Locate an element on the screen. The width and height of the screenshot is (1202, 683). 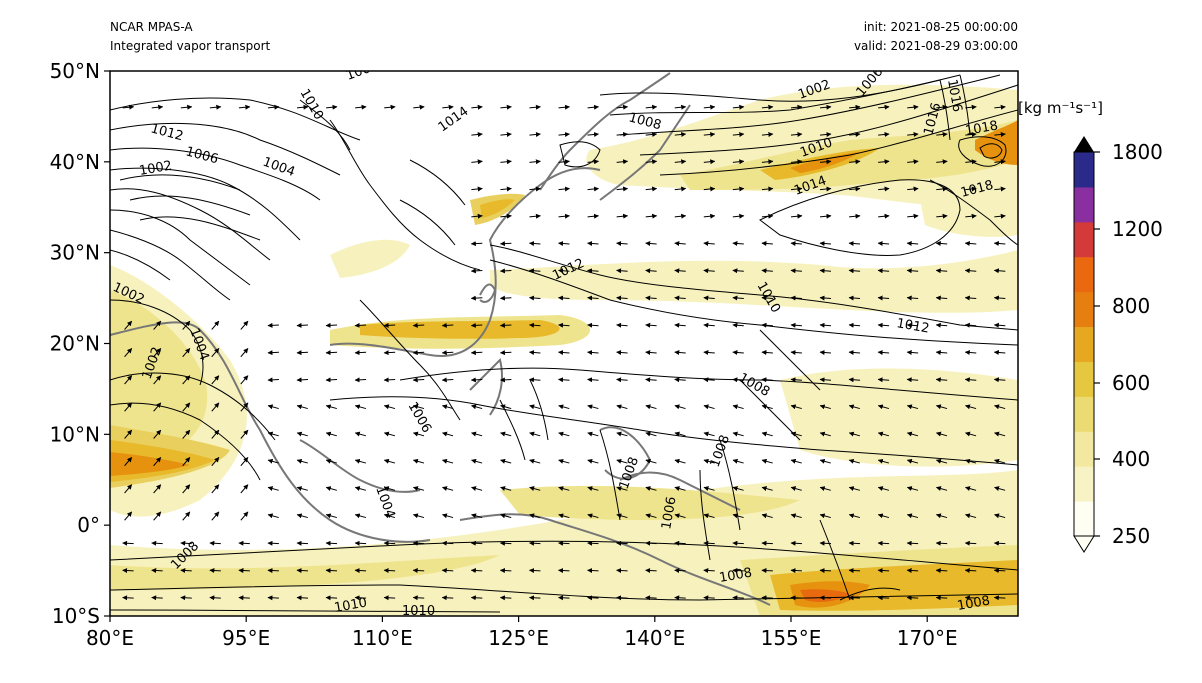
lon-tick-label: 140°E is located at coordinates (654, 638).